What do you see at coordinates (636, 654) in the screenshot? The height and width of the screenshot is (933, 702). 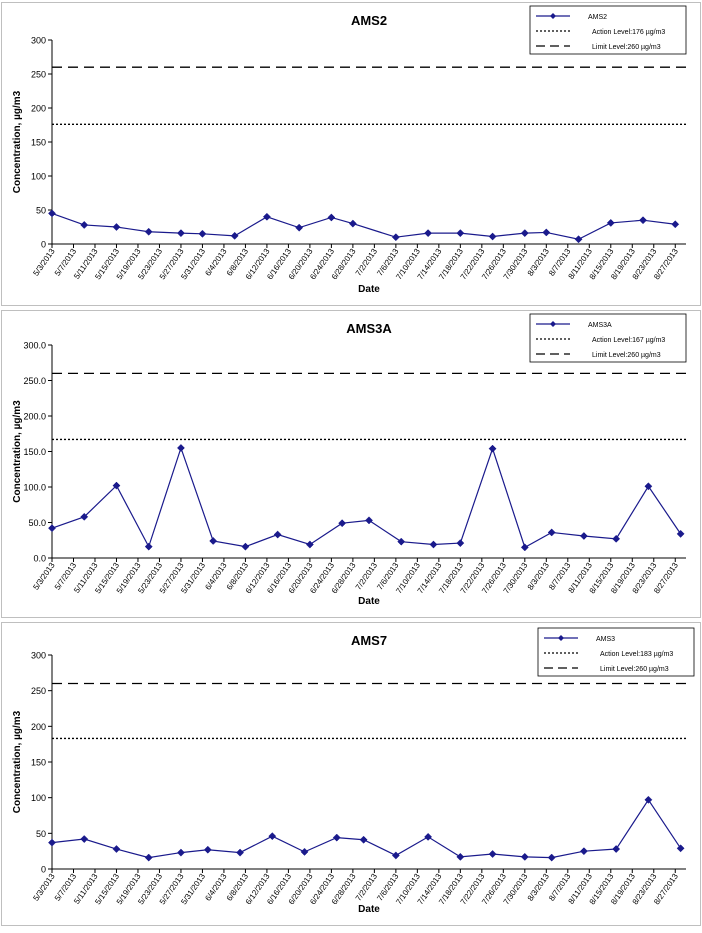 I see `legend-entry-label: Action Level:183 µg/m3` at bounding box center [636, 654].